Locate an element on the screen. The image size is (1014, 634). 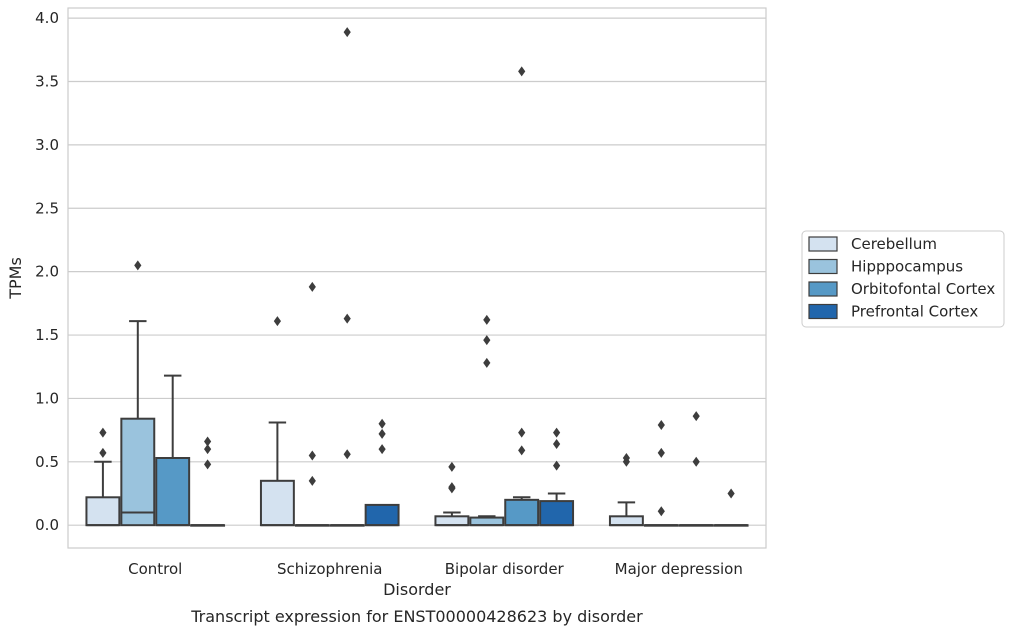
legend-label: Orbitofontal Cortex is located at coordinates (923, 289).